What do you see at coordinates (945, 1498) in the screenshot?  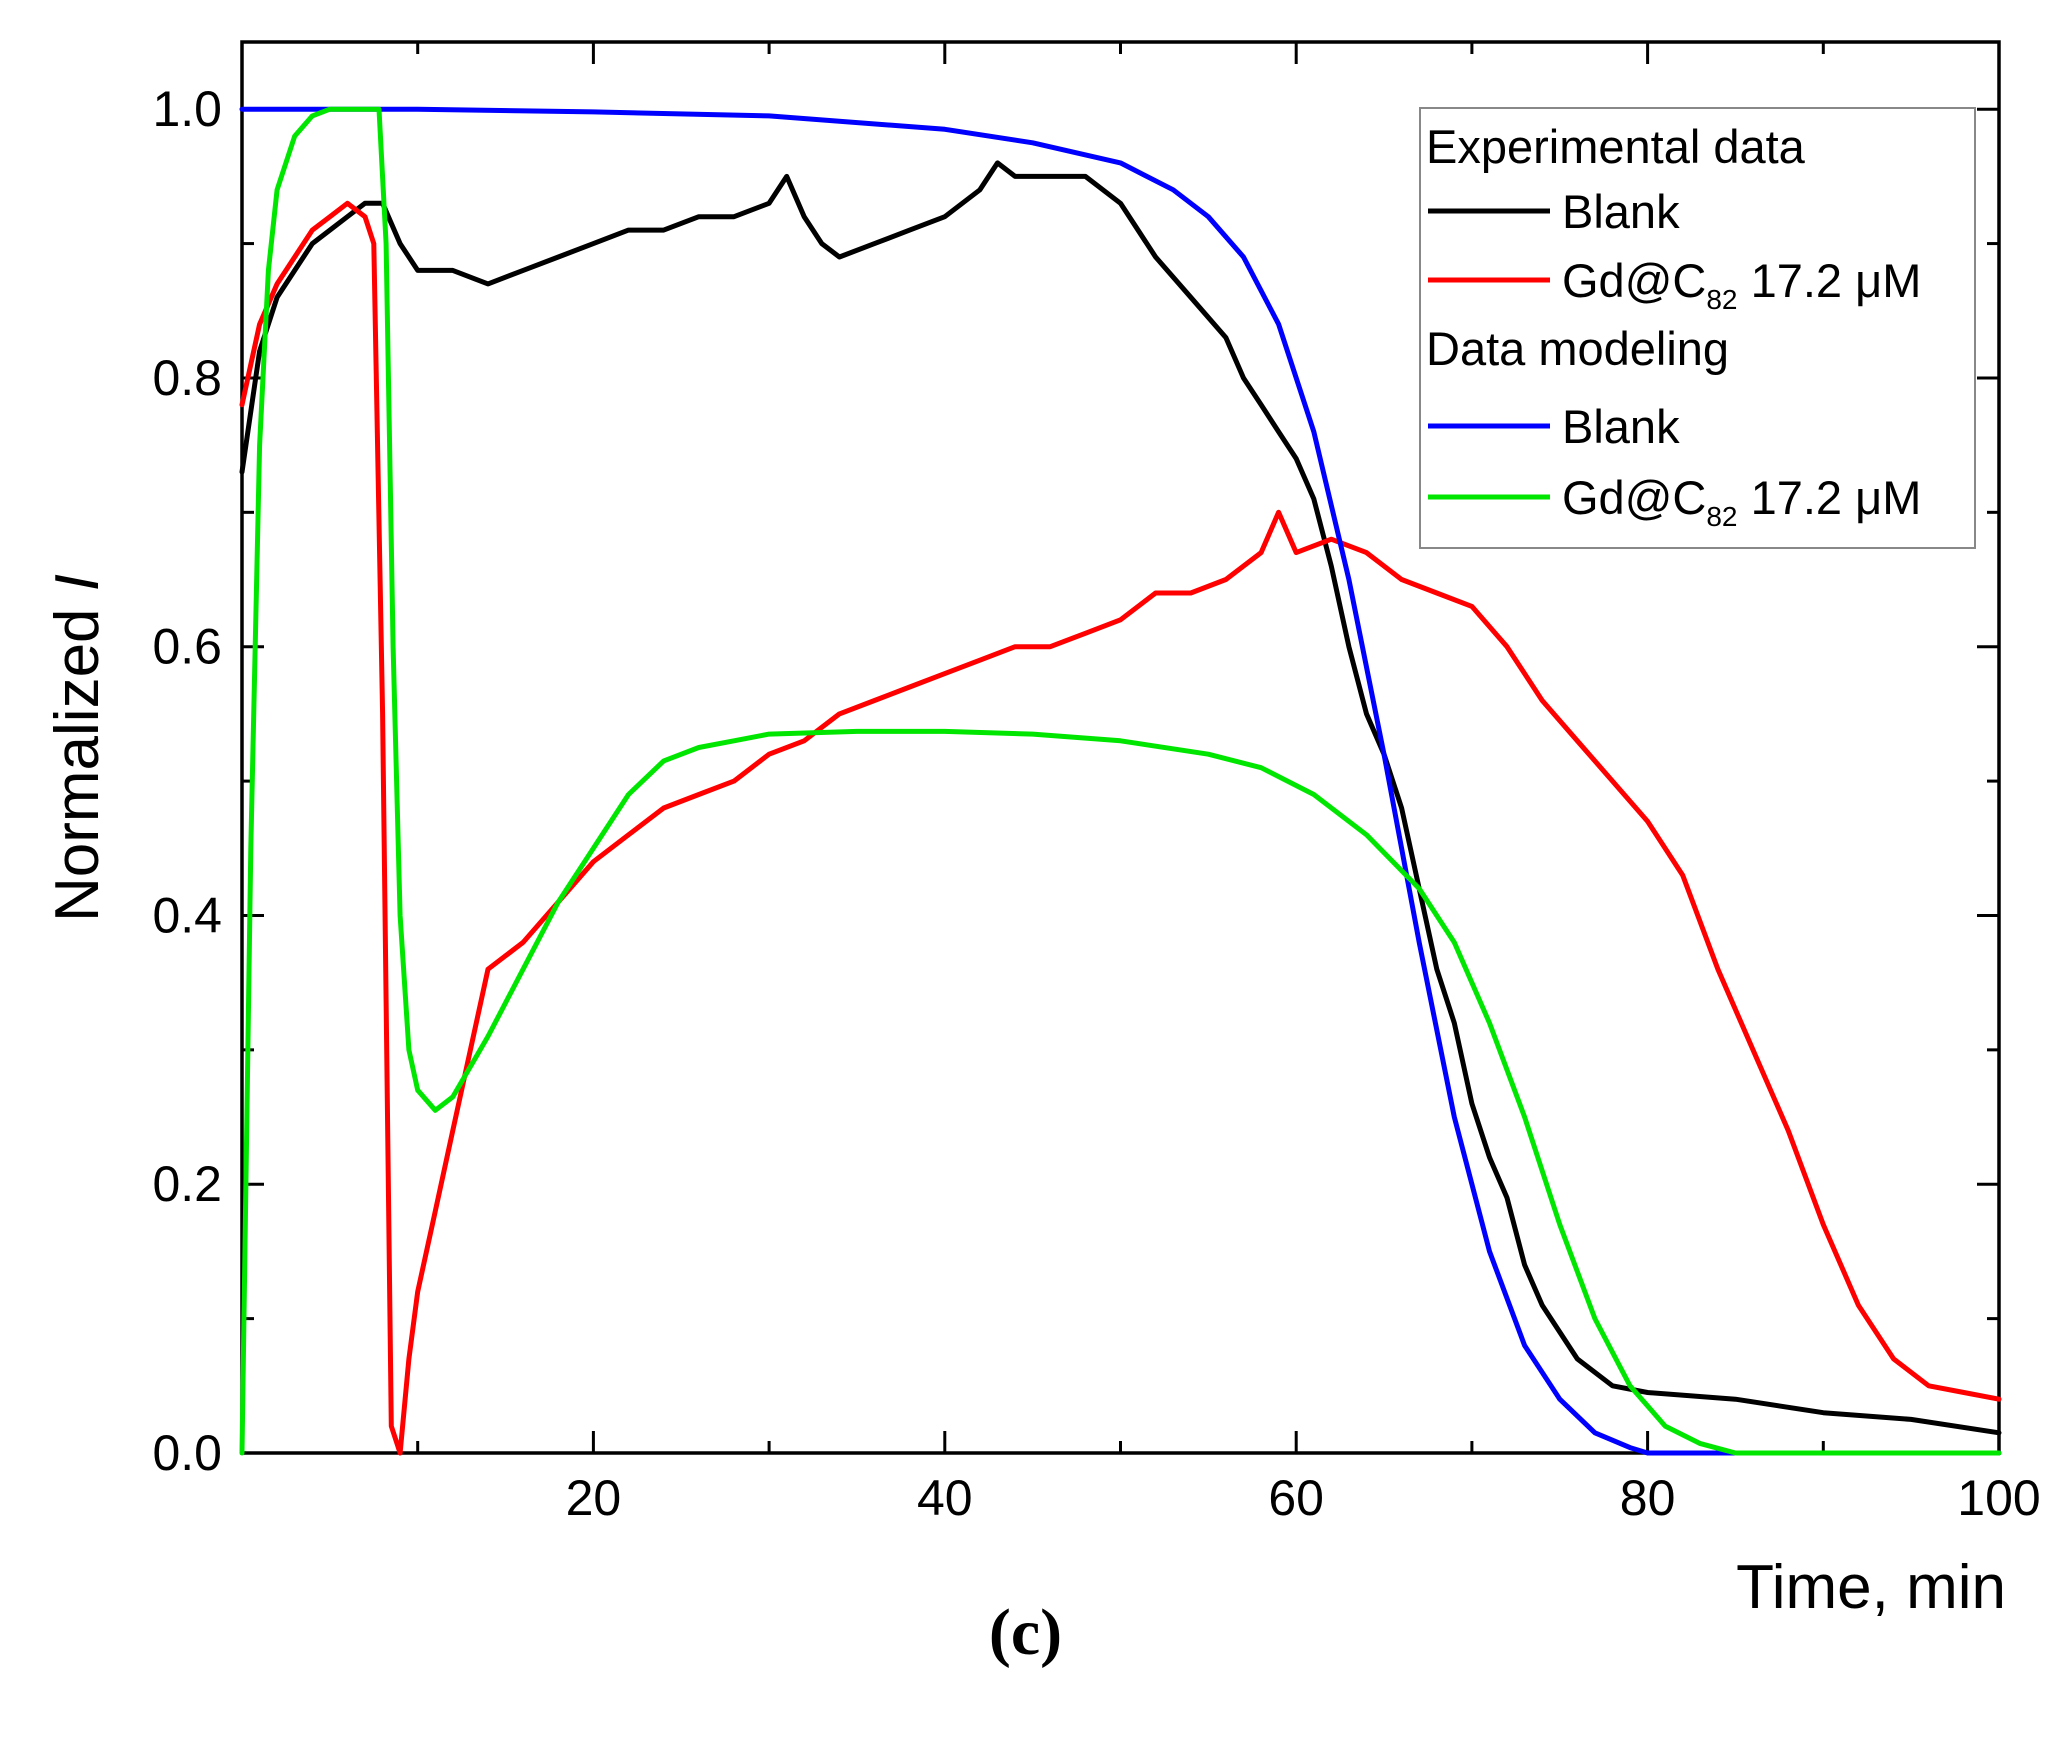 I see `x-tick-label: 40` at bounding box center [945, 1498].